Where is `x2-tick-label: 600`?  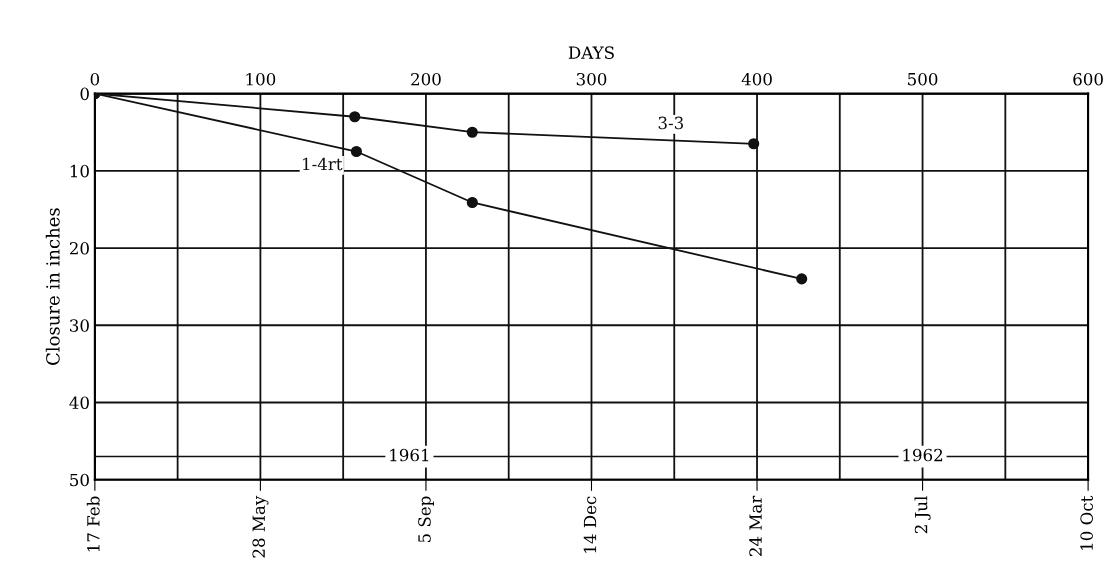 x2-tick-label: 600 is located at coordinates (1088, 79).